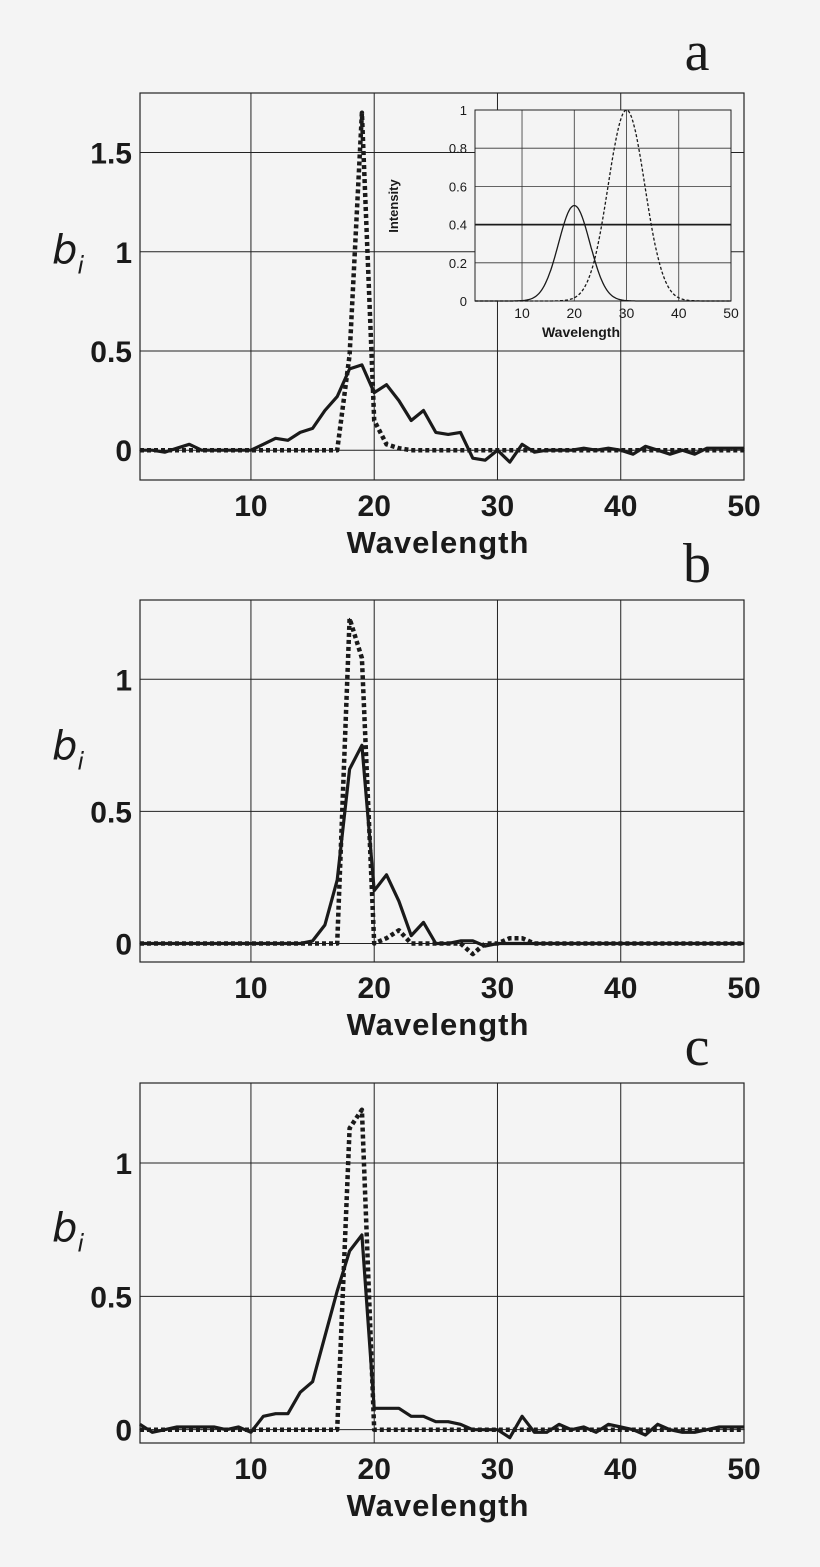  What do you see at coordinates (581, 332) in the screenshot?
I see `inset-x-axis-title: Wavelength` at bounding box center [581, 332].